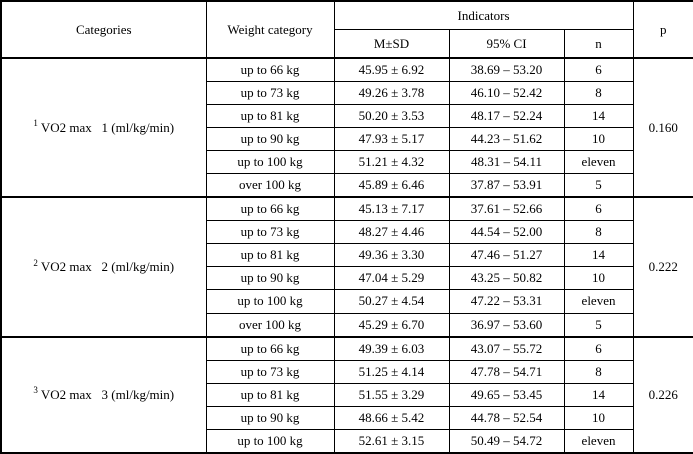  I want to click on msd-cell: 49.39 ± 6.03, so click(391, 348).